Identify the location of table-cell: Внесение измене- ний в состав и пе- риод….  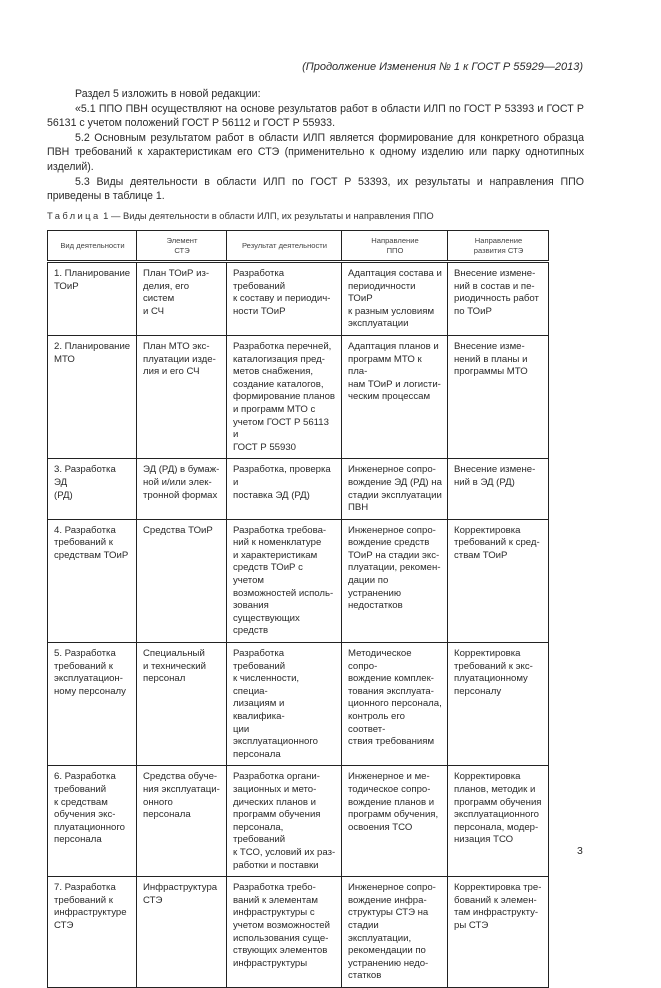
(498, 298).